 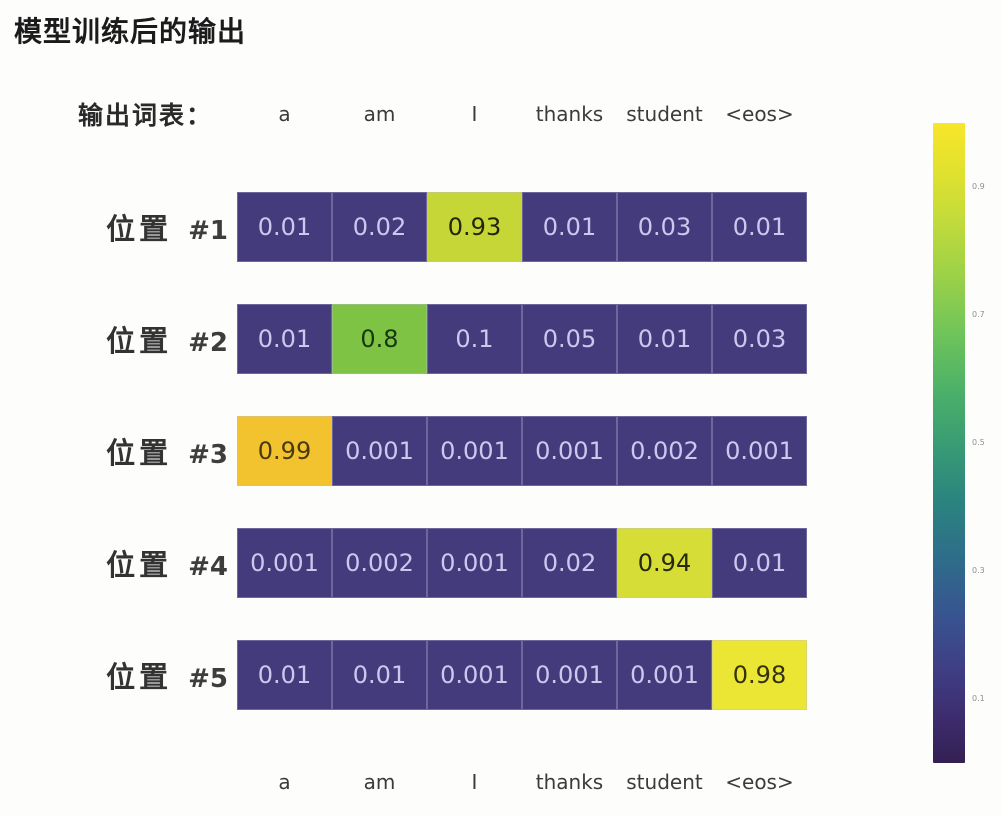 What do you see at coordinates (664, 782) in the screenshot?
I see `axis-word: student` at bounding box center [664, 782].